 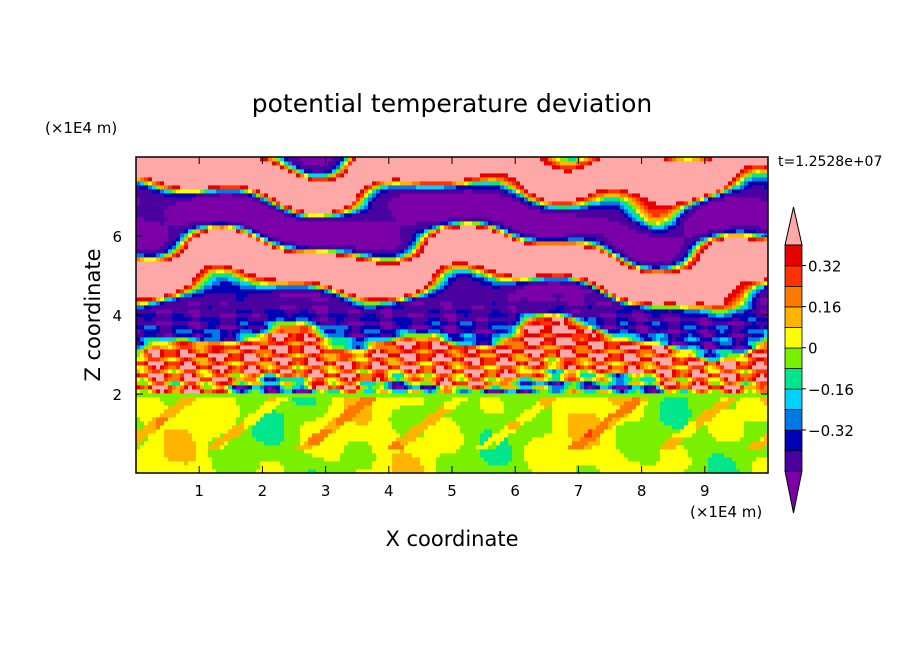 What do you see at coordinates (705, 491) in the screenshot?
I see `x-tick-label: 9` at bounding box center [705, 491].